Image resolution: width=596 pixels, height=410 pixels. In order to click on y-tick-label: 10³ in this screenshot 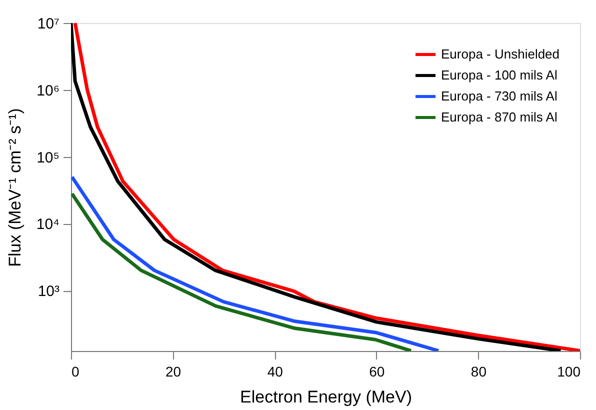, I will do `click(49, 291)`.